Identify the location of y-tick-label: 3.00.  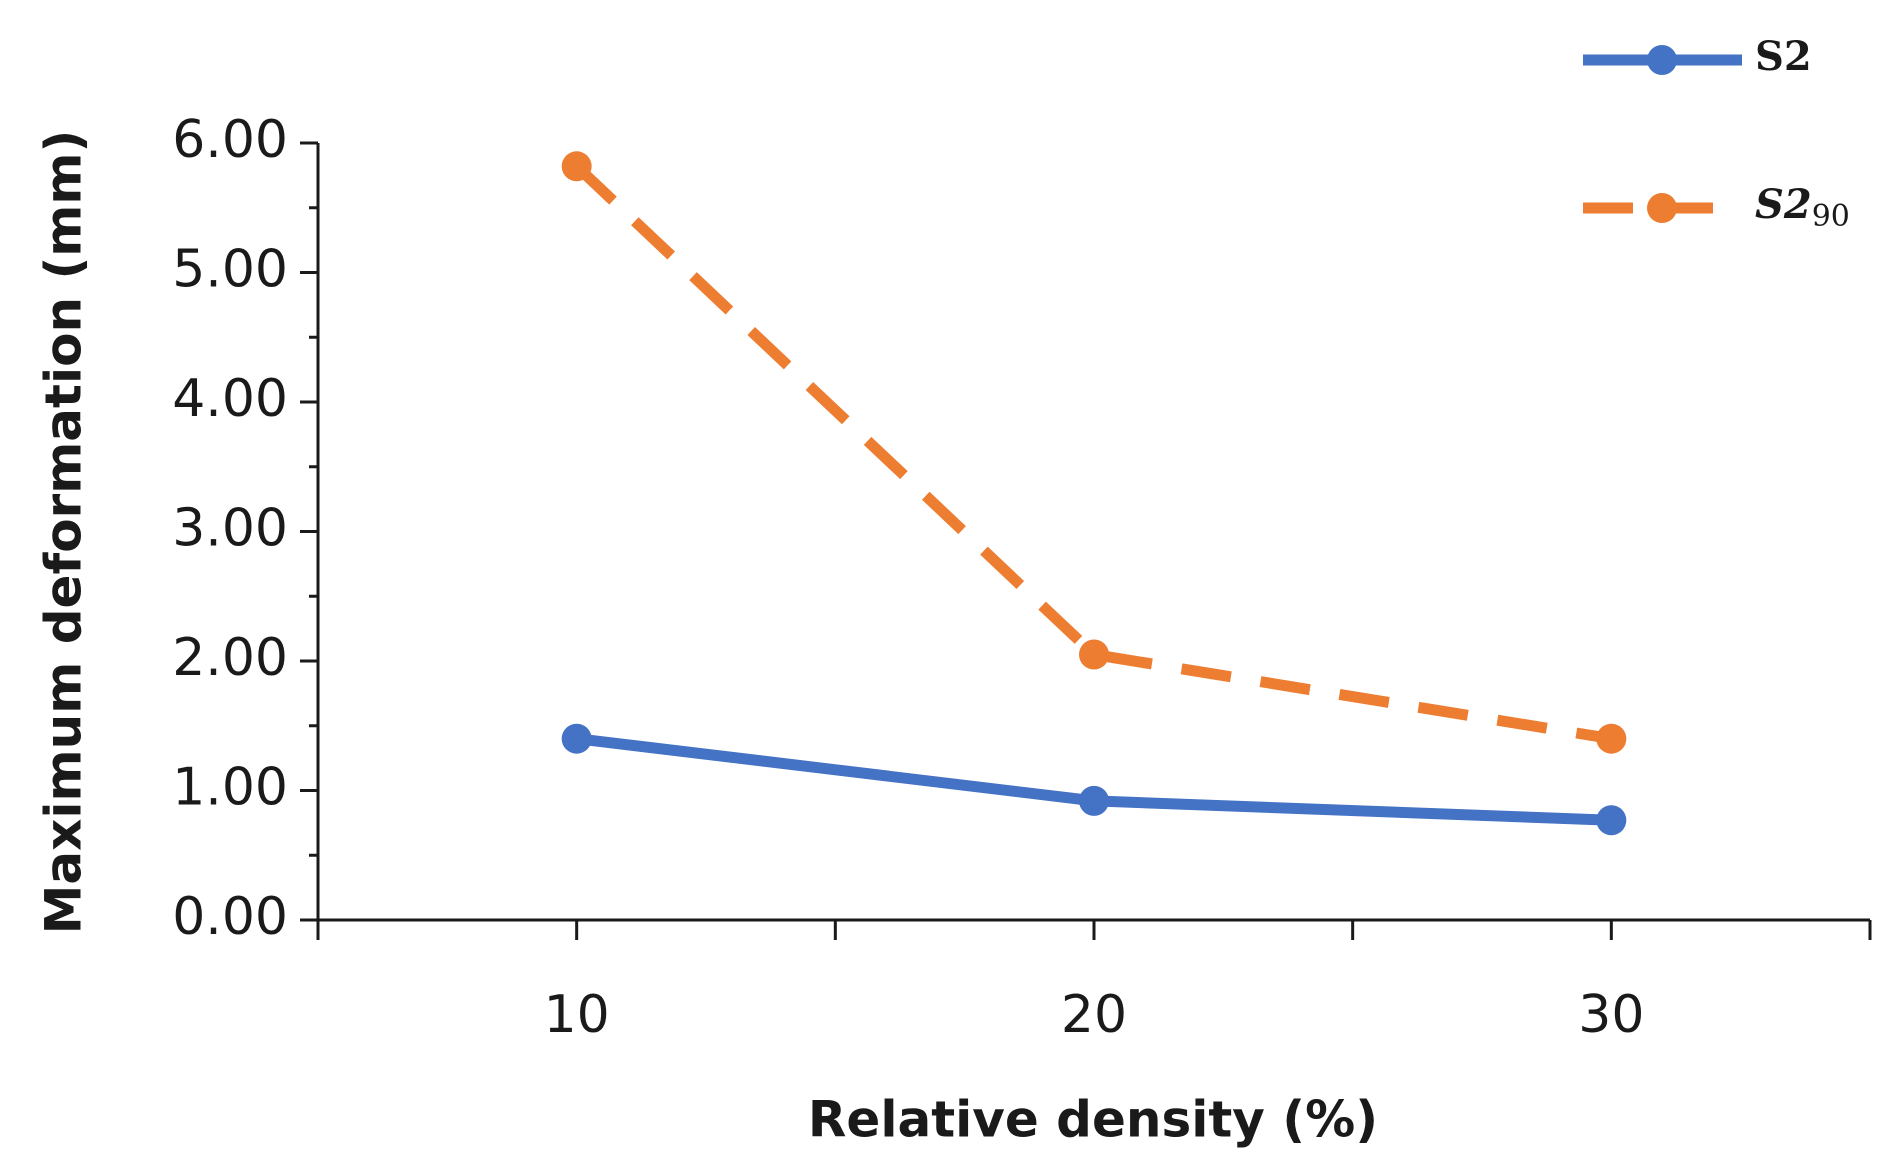
(230, 529).